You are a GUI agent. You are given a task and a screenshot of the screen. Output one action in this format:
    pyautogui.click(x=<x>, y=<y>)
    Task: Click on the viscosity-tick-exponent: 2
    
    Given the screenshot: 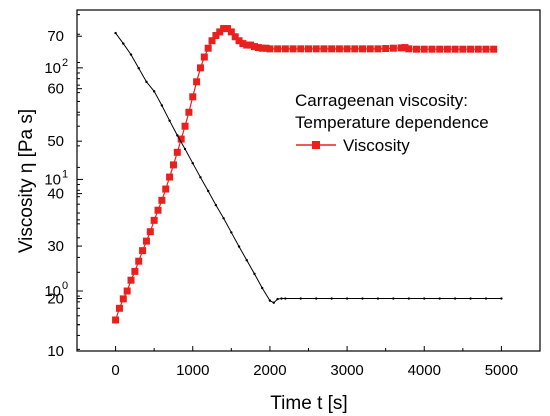 What is the action you would take?
    pyautogui.click(x=65, y=63)
    